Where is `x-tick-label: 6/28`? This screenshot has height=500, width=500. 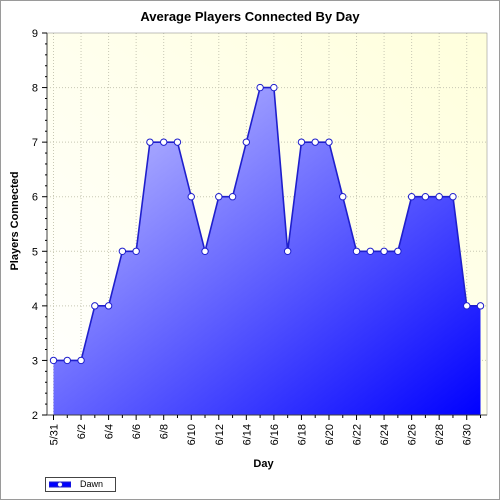
x-tick-label: 6/28 is located at coordinates (440, 434).